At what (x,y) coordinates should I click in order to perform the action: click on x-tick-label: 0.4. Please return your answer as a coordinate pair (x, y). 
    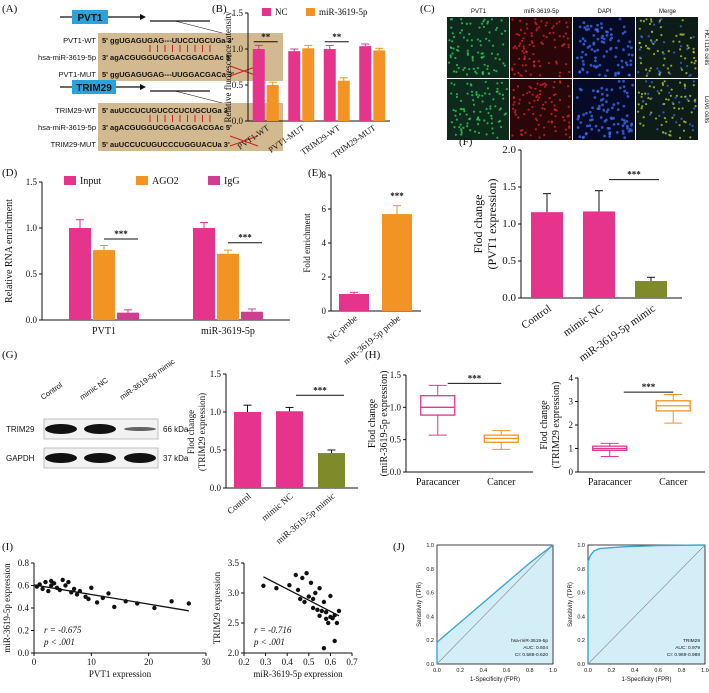
    Looking at the image, I should click on (635, 671).